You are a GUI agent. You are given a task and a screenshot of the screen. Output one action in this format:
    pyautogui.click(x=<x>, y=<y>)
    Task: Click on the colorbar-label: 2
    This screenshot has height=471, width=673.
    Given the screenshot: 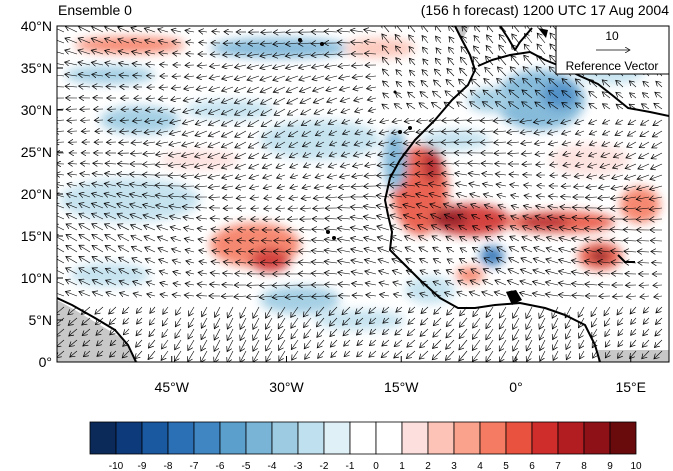 What is the action you would take?
    pyautogui.click(x=428, y=466)
    